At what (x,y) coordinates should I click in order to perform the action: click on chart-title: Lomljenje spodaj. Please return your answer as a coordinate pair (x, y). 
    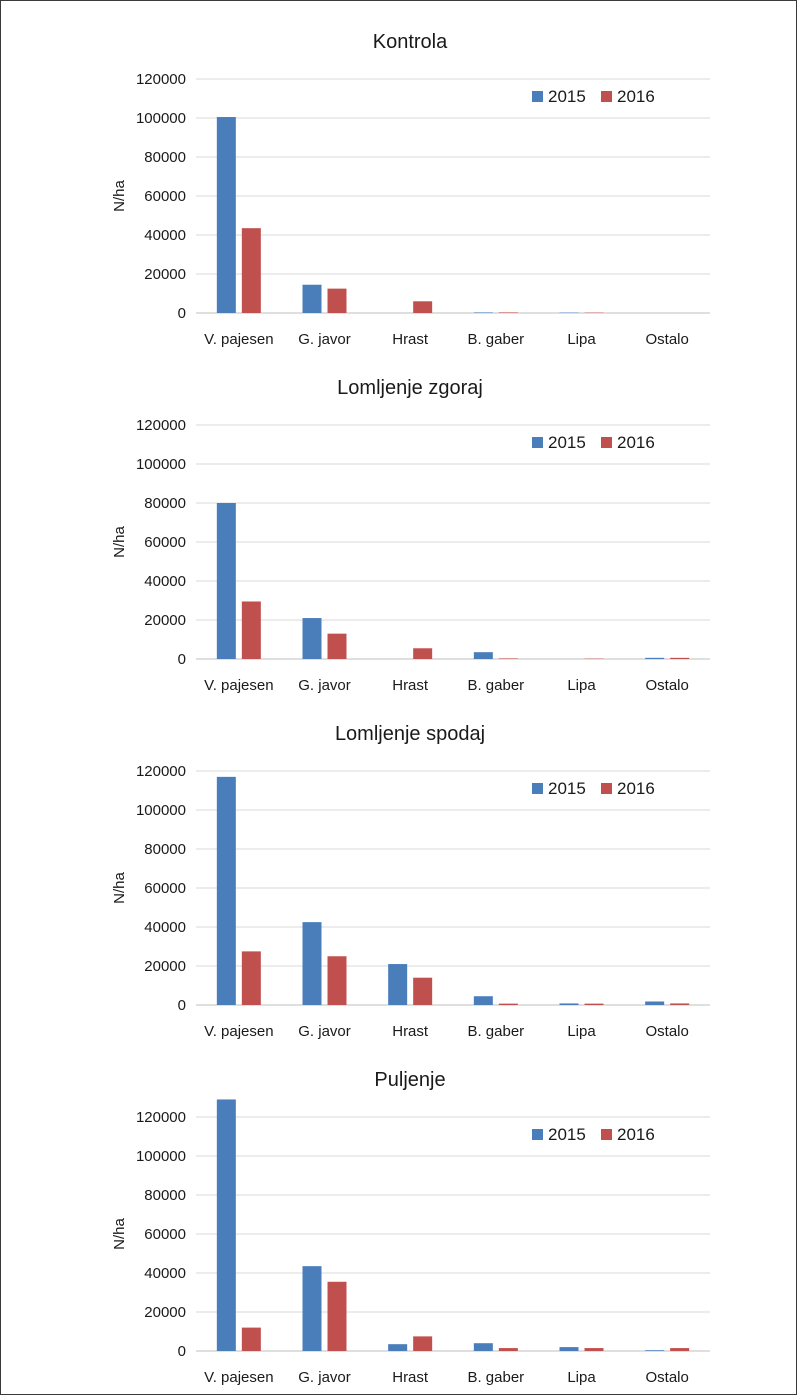
    Looking at the image, I should click on (410, 734).